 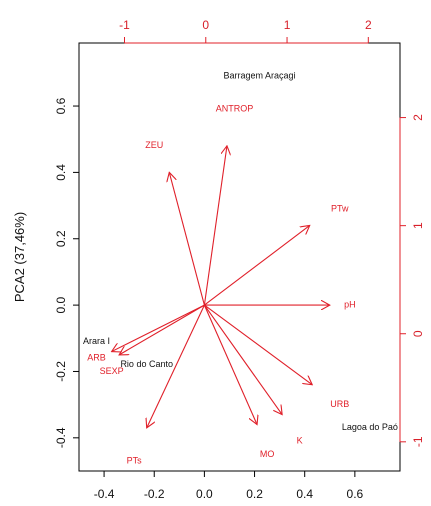 What do you see at coordinates (19, 257) in the screenshot?
I see `y-axis-label: PCA2 (37,46%)` at bounding box center [19, 257].